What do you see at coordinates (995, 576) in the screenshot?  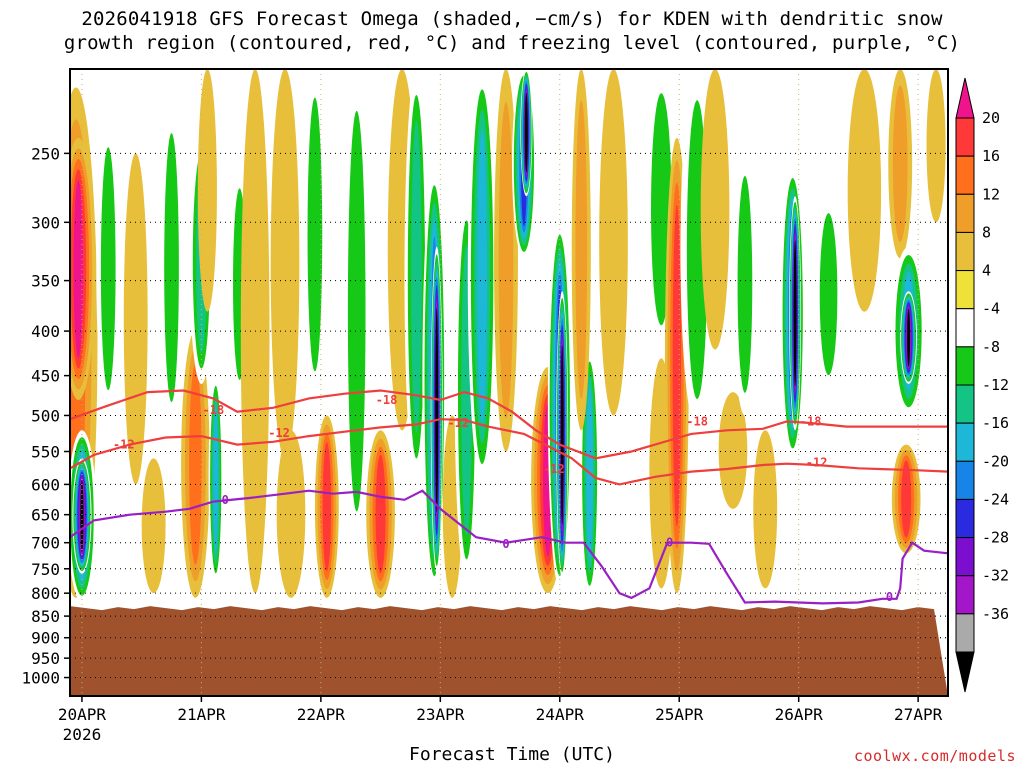 I see `colorbar-label: -32` at bounding box center [995, 576].